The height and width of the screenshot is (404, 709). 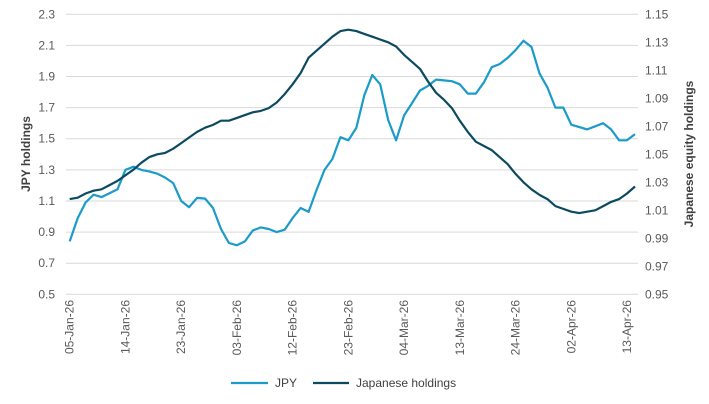 I want to click on left-axis-ticks: 2.3 2.1 1.9 1.7 1.5 1.3 1.1 0.9 0.7 0.5, so click(x=46, y=154).